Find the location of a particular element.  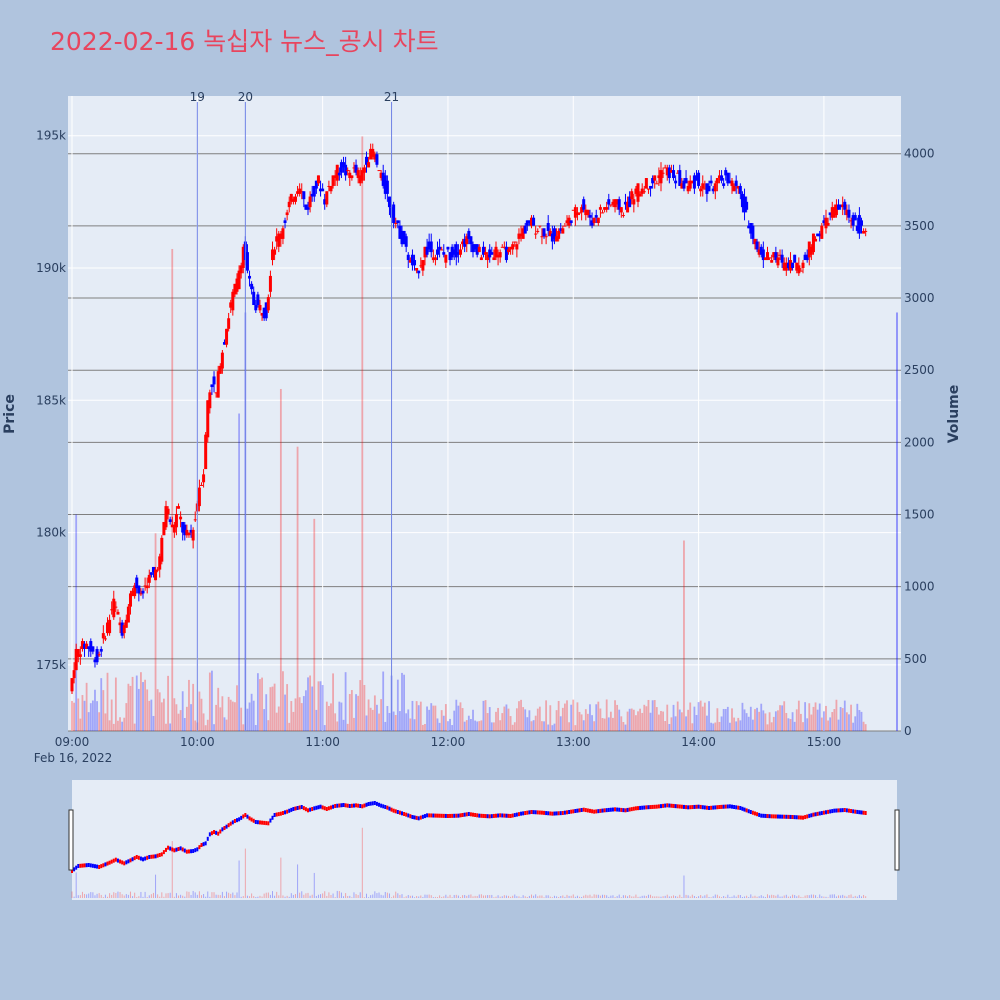

price-tick-label: 190k is located at coordinates (51, 268).